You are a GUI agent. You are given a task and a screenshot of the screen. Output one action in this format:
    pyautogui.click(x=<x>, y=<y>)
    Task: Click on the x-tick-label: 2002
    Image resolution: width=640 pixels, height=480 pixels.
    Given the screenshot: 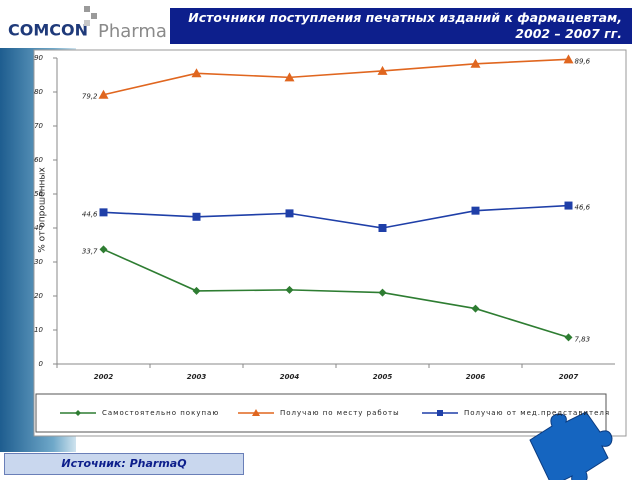 What is the action you would take?
    pyautogui.click(x=104, y=377)
    